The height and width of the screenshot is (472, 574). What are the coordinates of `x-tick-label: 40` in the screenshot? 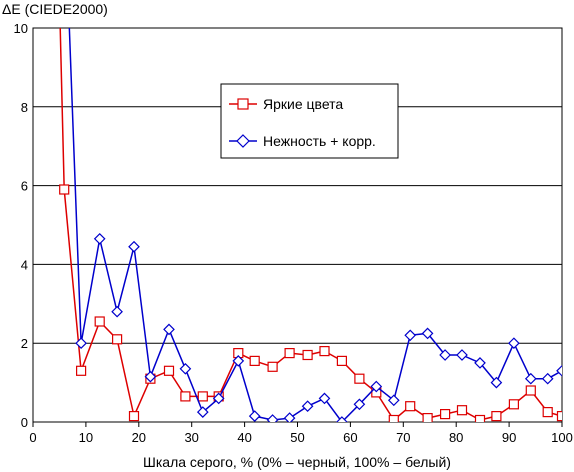 It's located at (244, 437).